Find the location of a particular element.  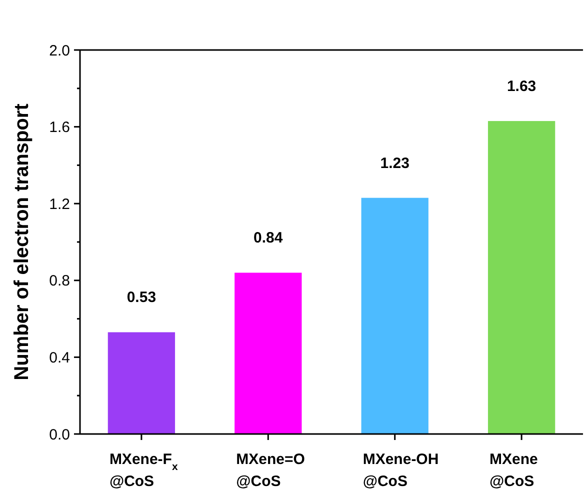

x-tick-label: MXene @CoS is located at coordinates (514, 470).